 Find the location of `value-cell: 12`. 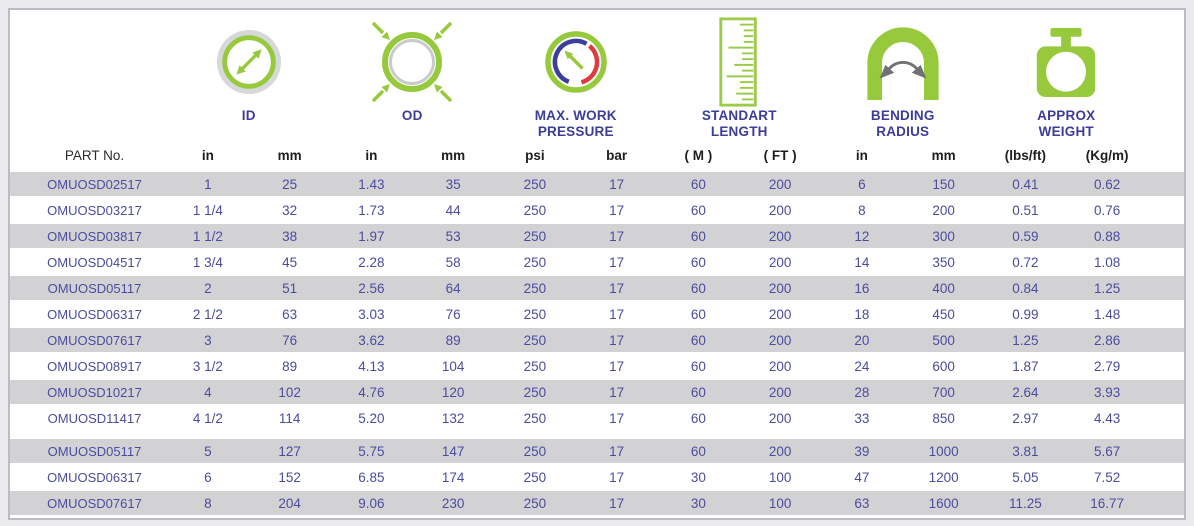

value-cell: 12 is located at coordinates (862, 236).